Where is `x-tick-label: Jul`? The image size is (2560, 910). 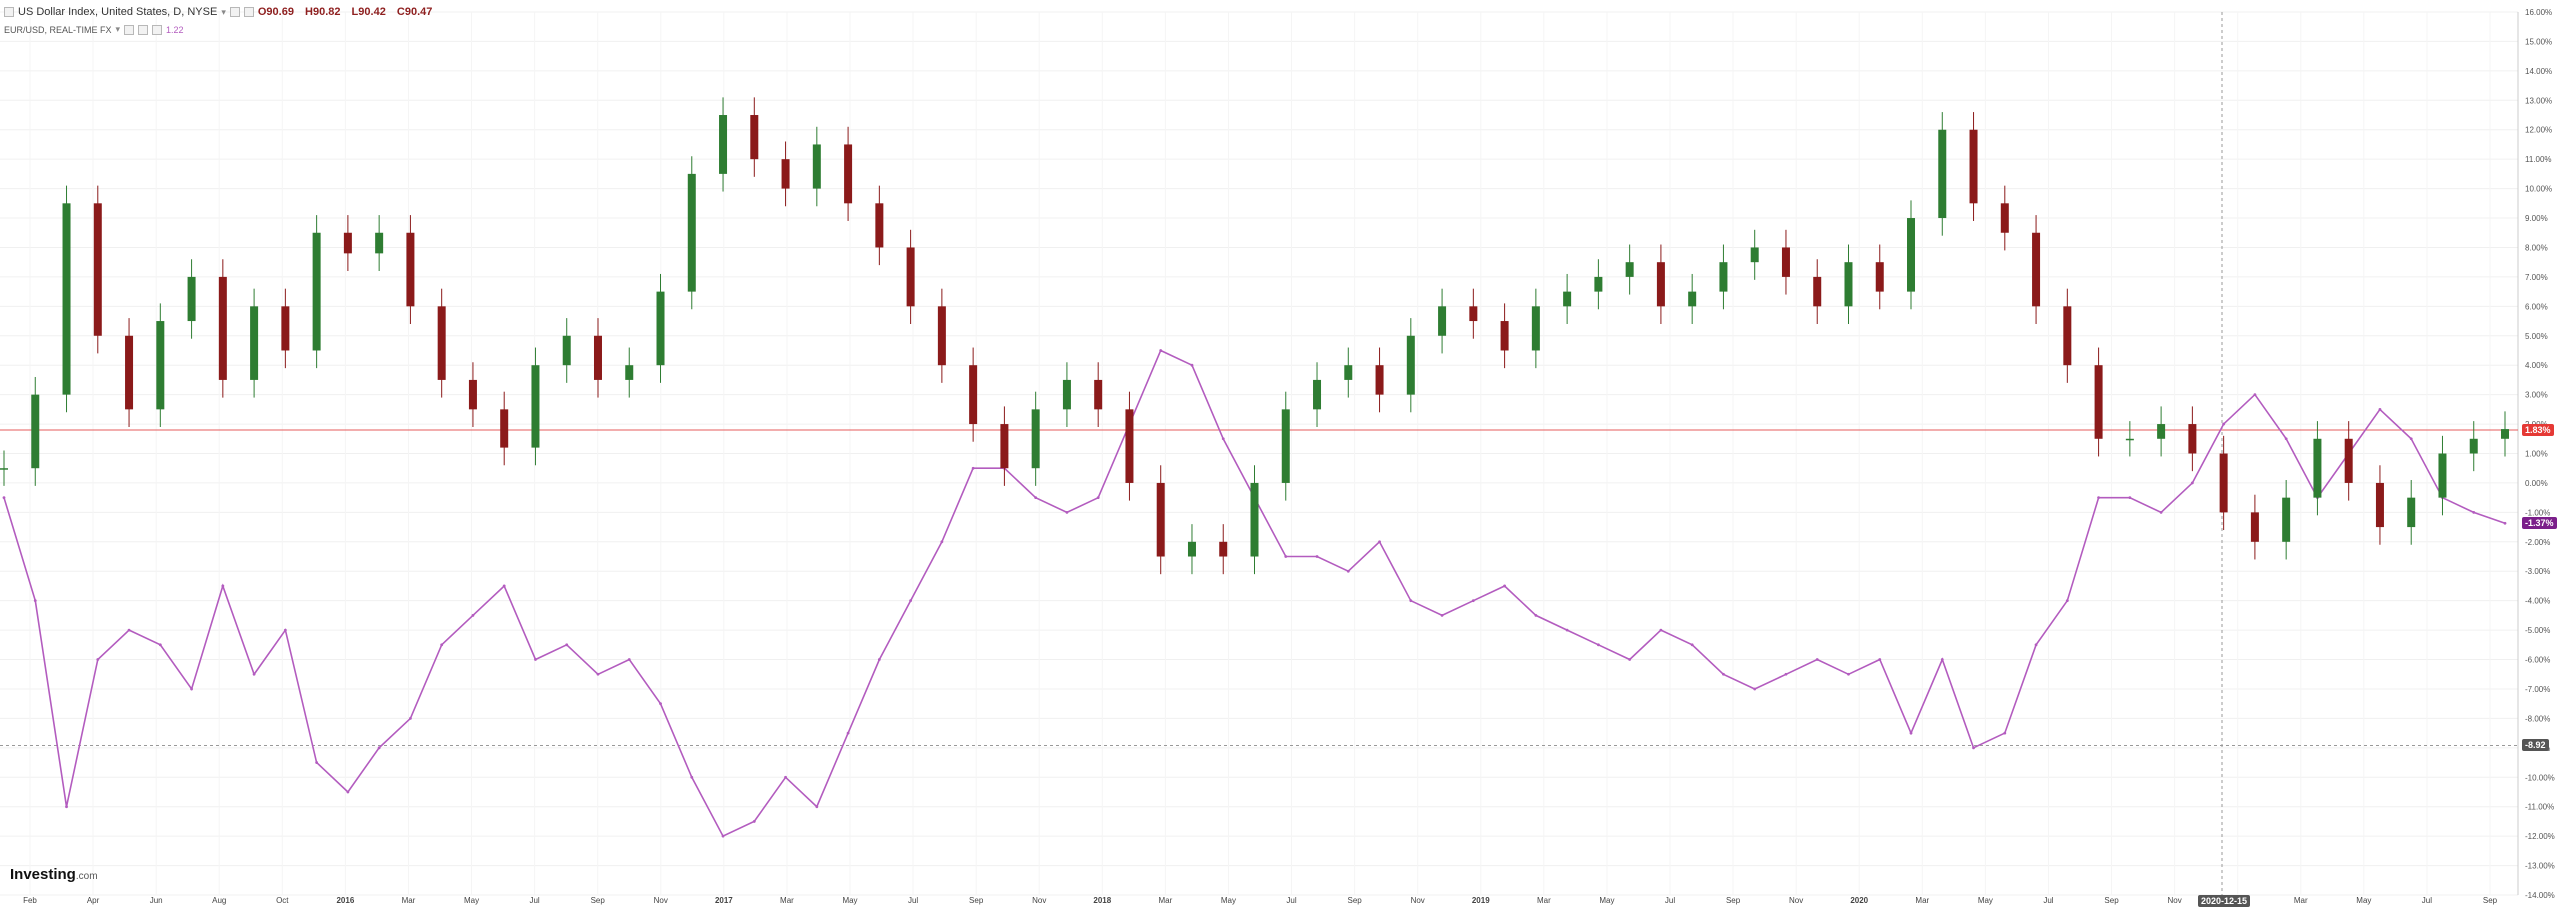
x-tick-label: Jul is located at coordinates (1291, 900).